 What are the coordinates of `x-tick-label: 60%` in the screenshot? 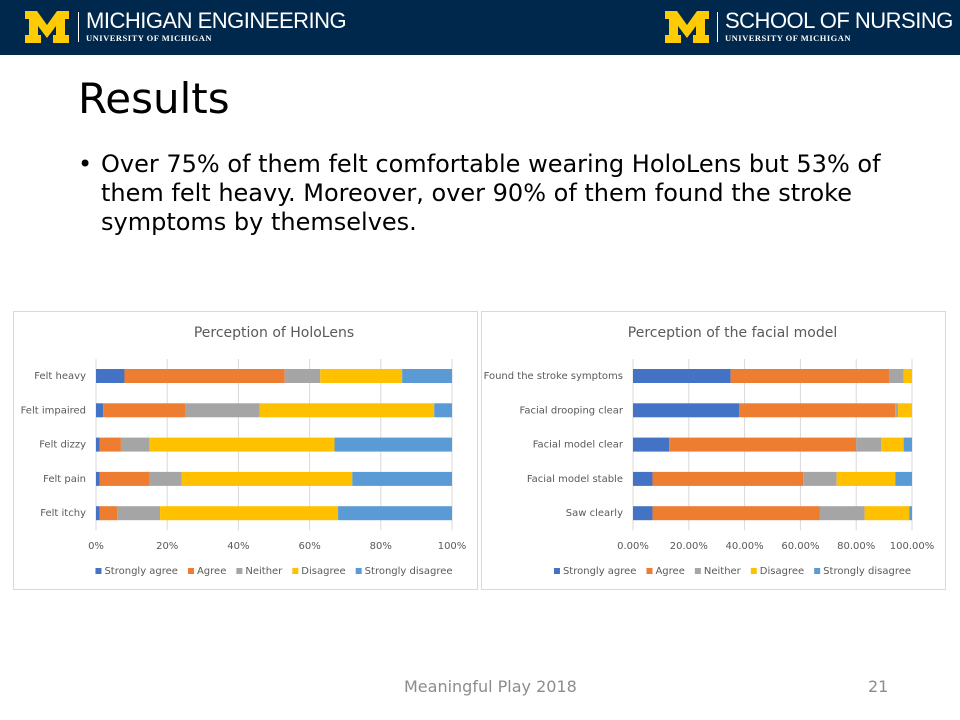 It's located at (309, 546).